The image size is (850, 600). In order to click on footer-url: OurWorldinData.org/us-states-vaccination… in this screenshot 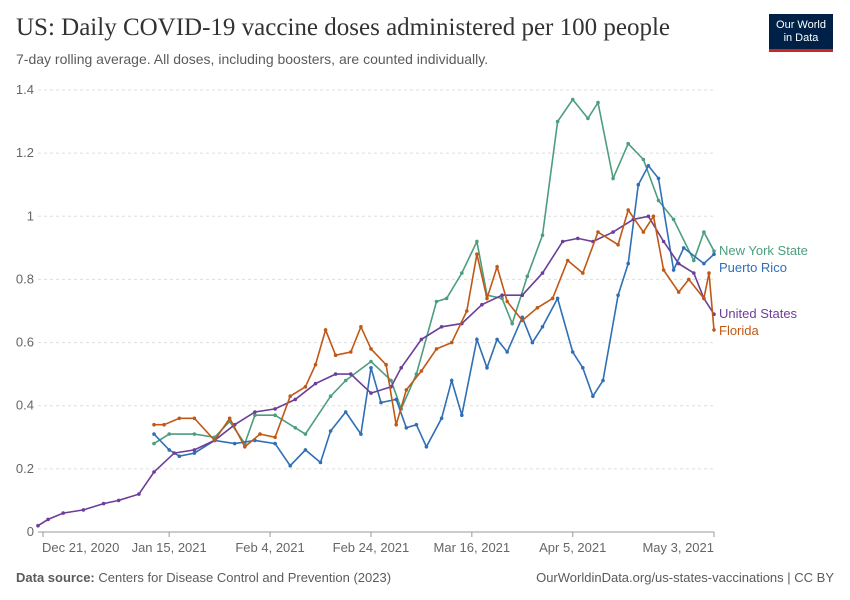, I will do `click(685, 577)`.